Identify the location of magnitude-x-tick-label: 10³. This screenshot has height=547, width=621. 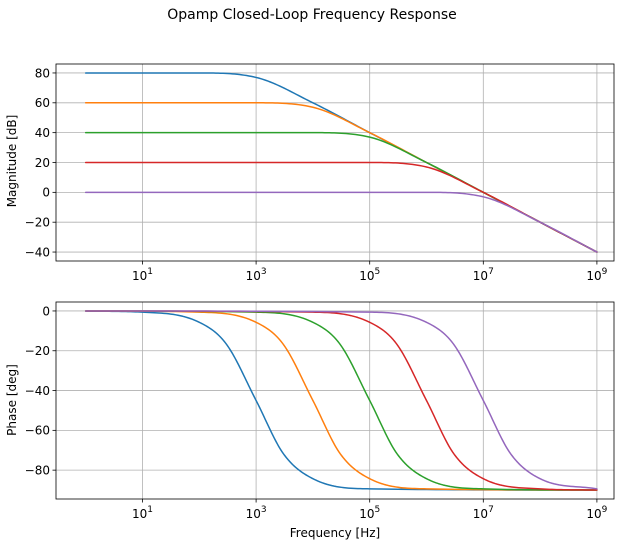
(256, 275).